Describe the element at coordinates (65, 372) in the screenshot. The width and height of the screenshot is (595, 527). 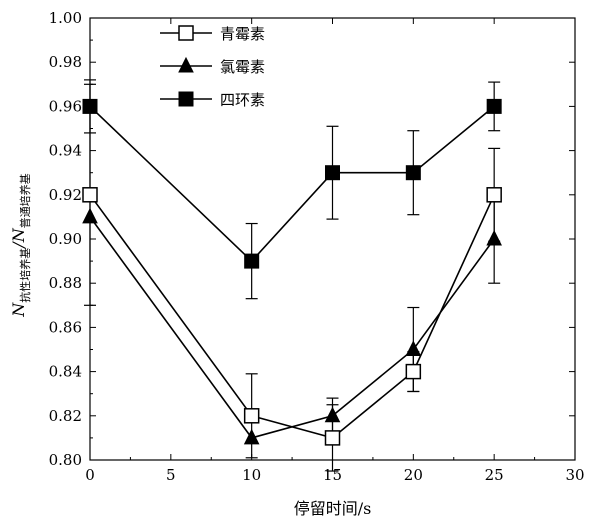
I see `y-tick-label: 0.84` at that location.